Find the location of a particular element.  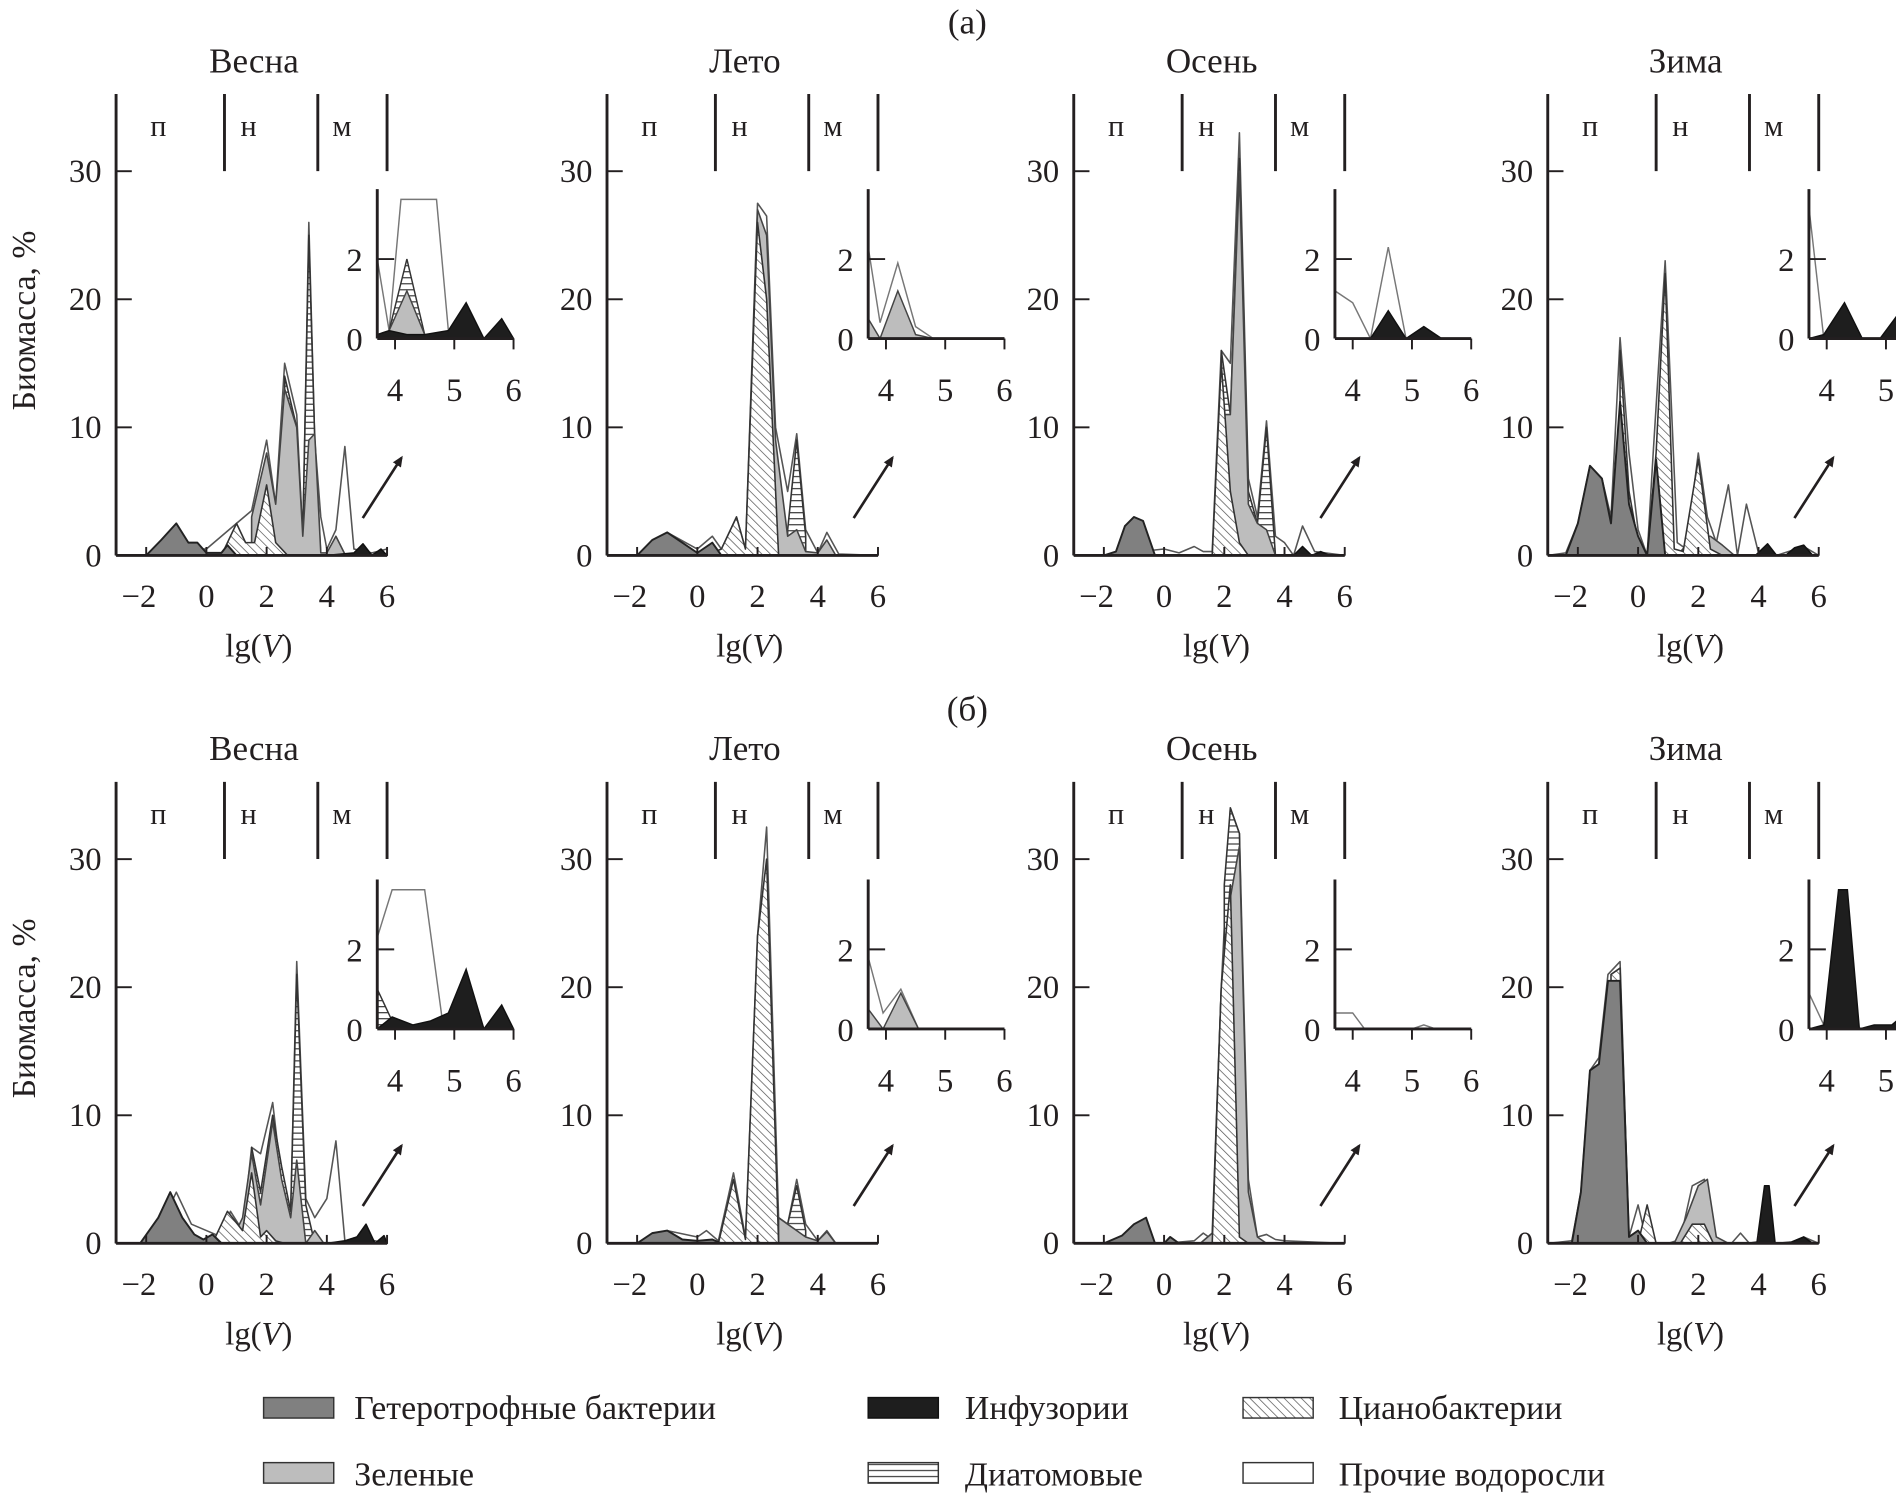

panel-title: Лето is located at coordinates (745, 748).